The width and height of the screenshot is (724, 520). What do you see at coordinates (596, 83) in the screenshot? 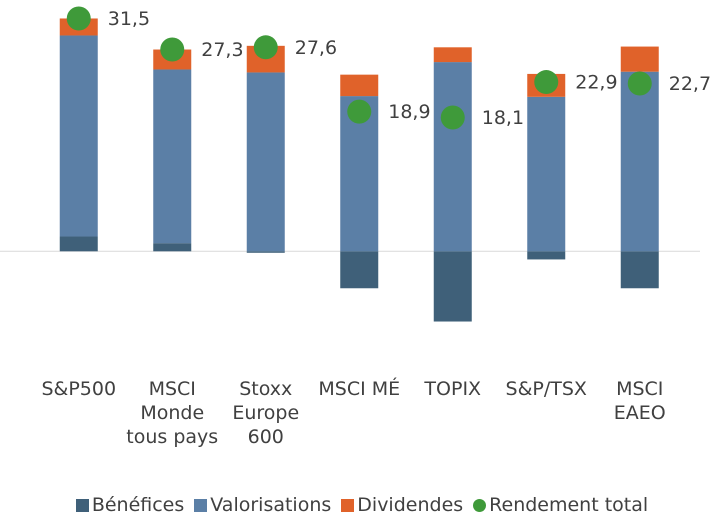
I see `data-label: 22,9` at bounding box center [596, 83].